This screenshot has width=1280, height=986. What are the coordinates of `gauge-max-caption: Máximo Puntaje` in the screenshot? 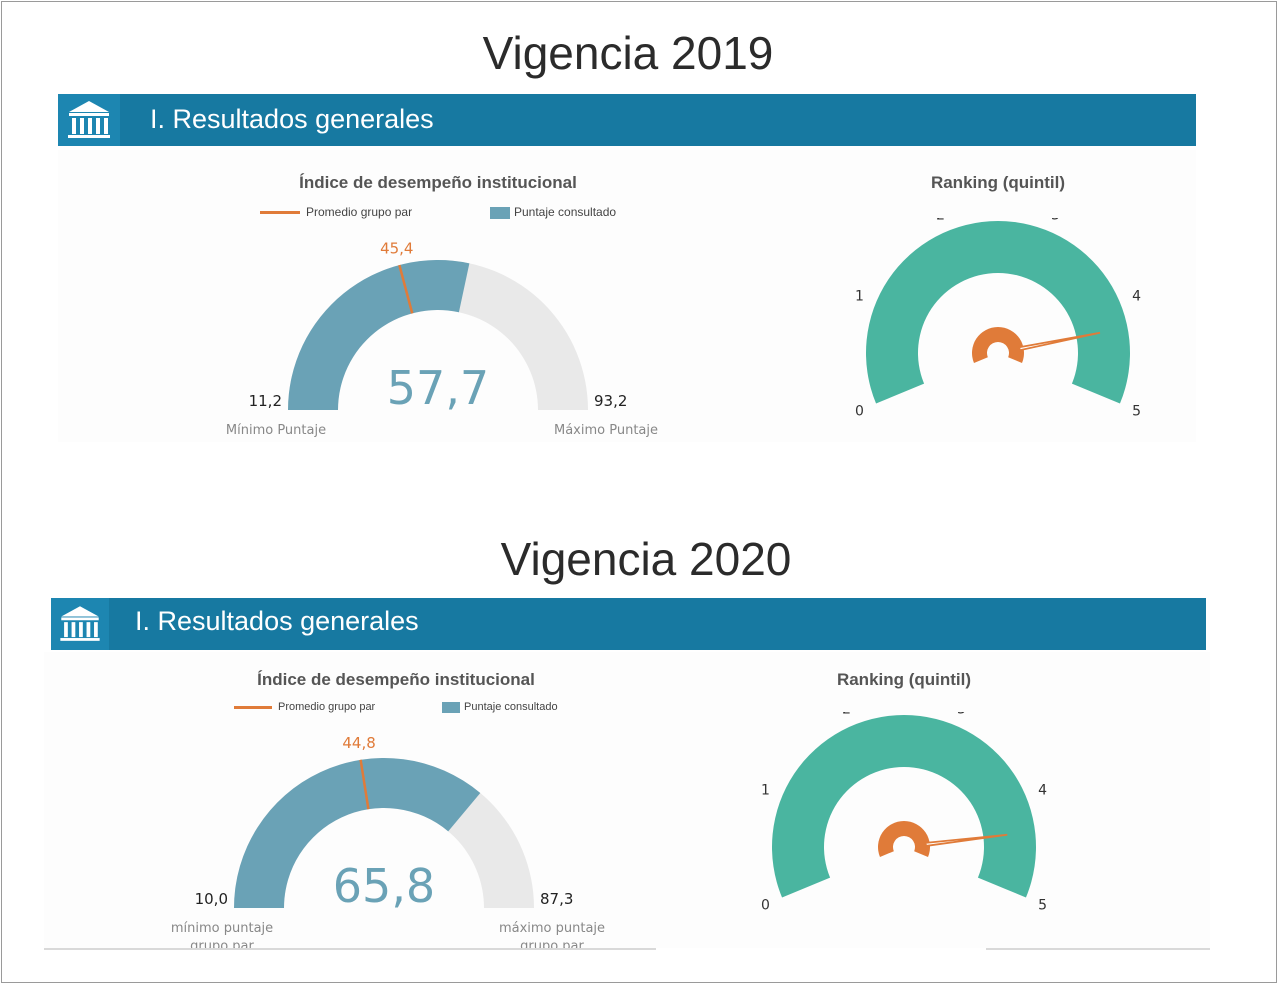 It's located at (606, 430).